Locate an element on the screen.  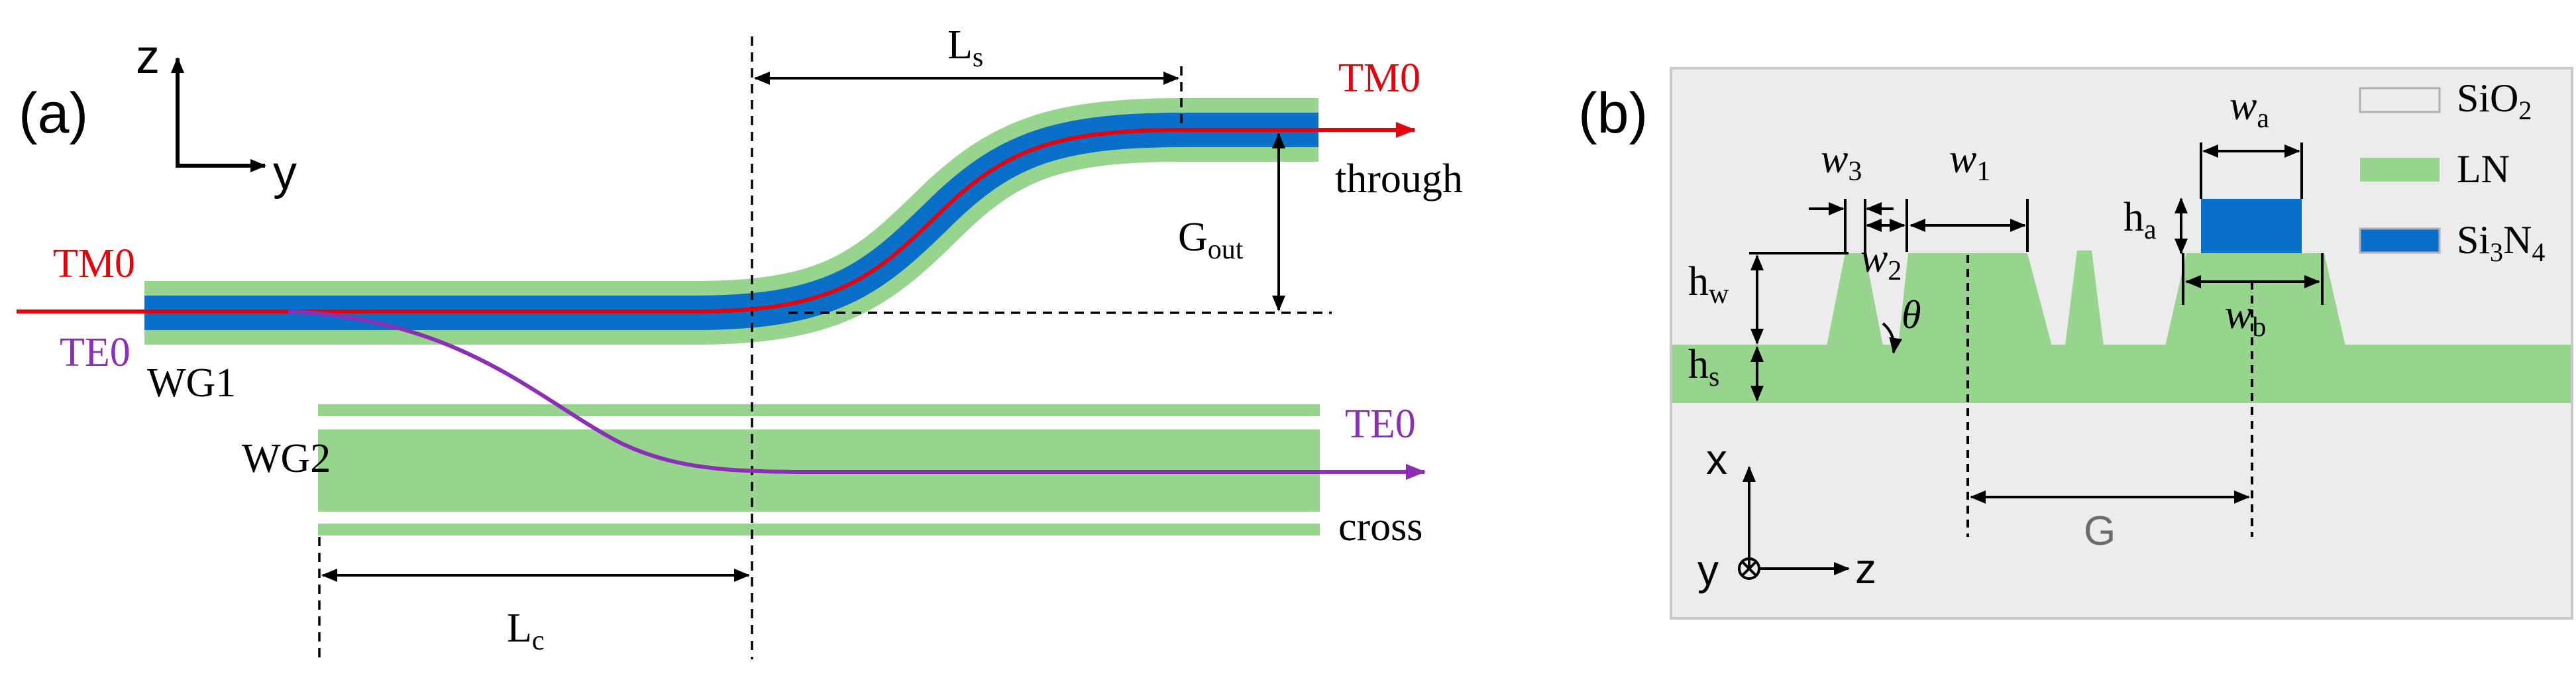
wg1-label: WG1 is located at coordinates (191, 383).